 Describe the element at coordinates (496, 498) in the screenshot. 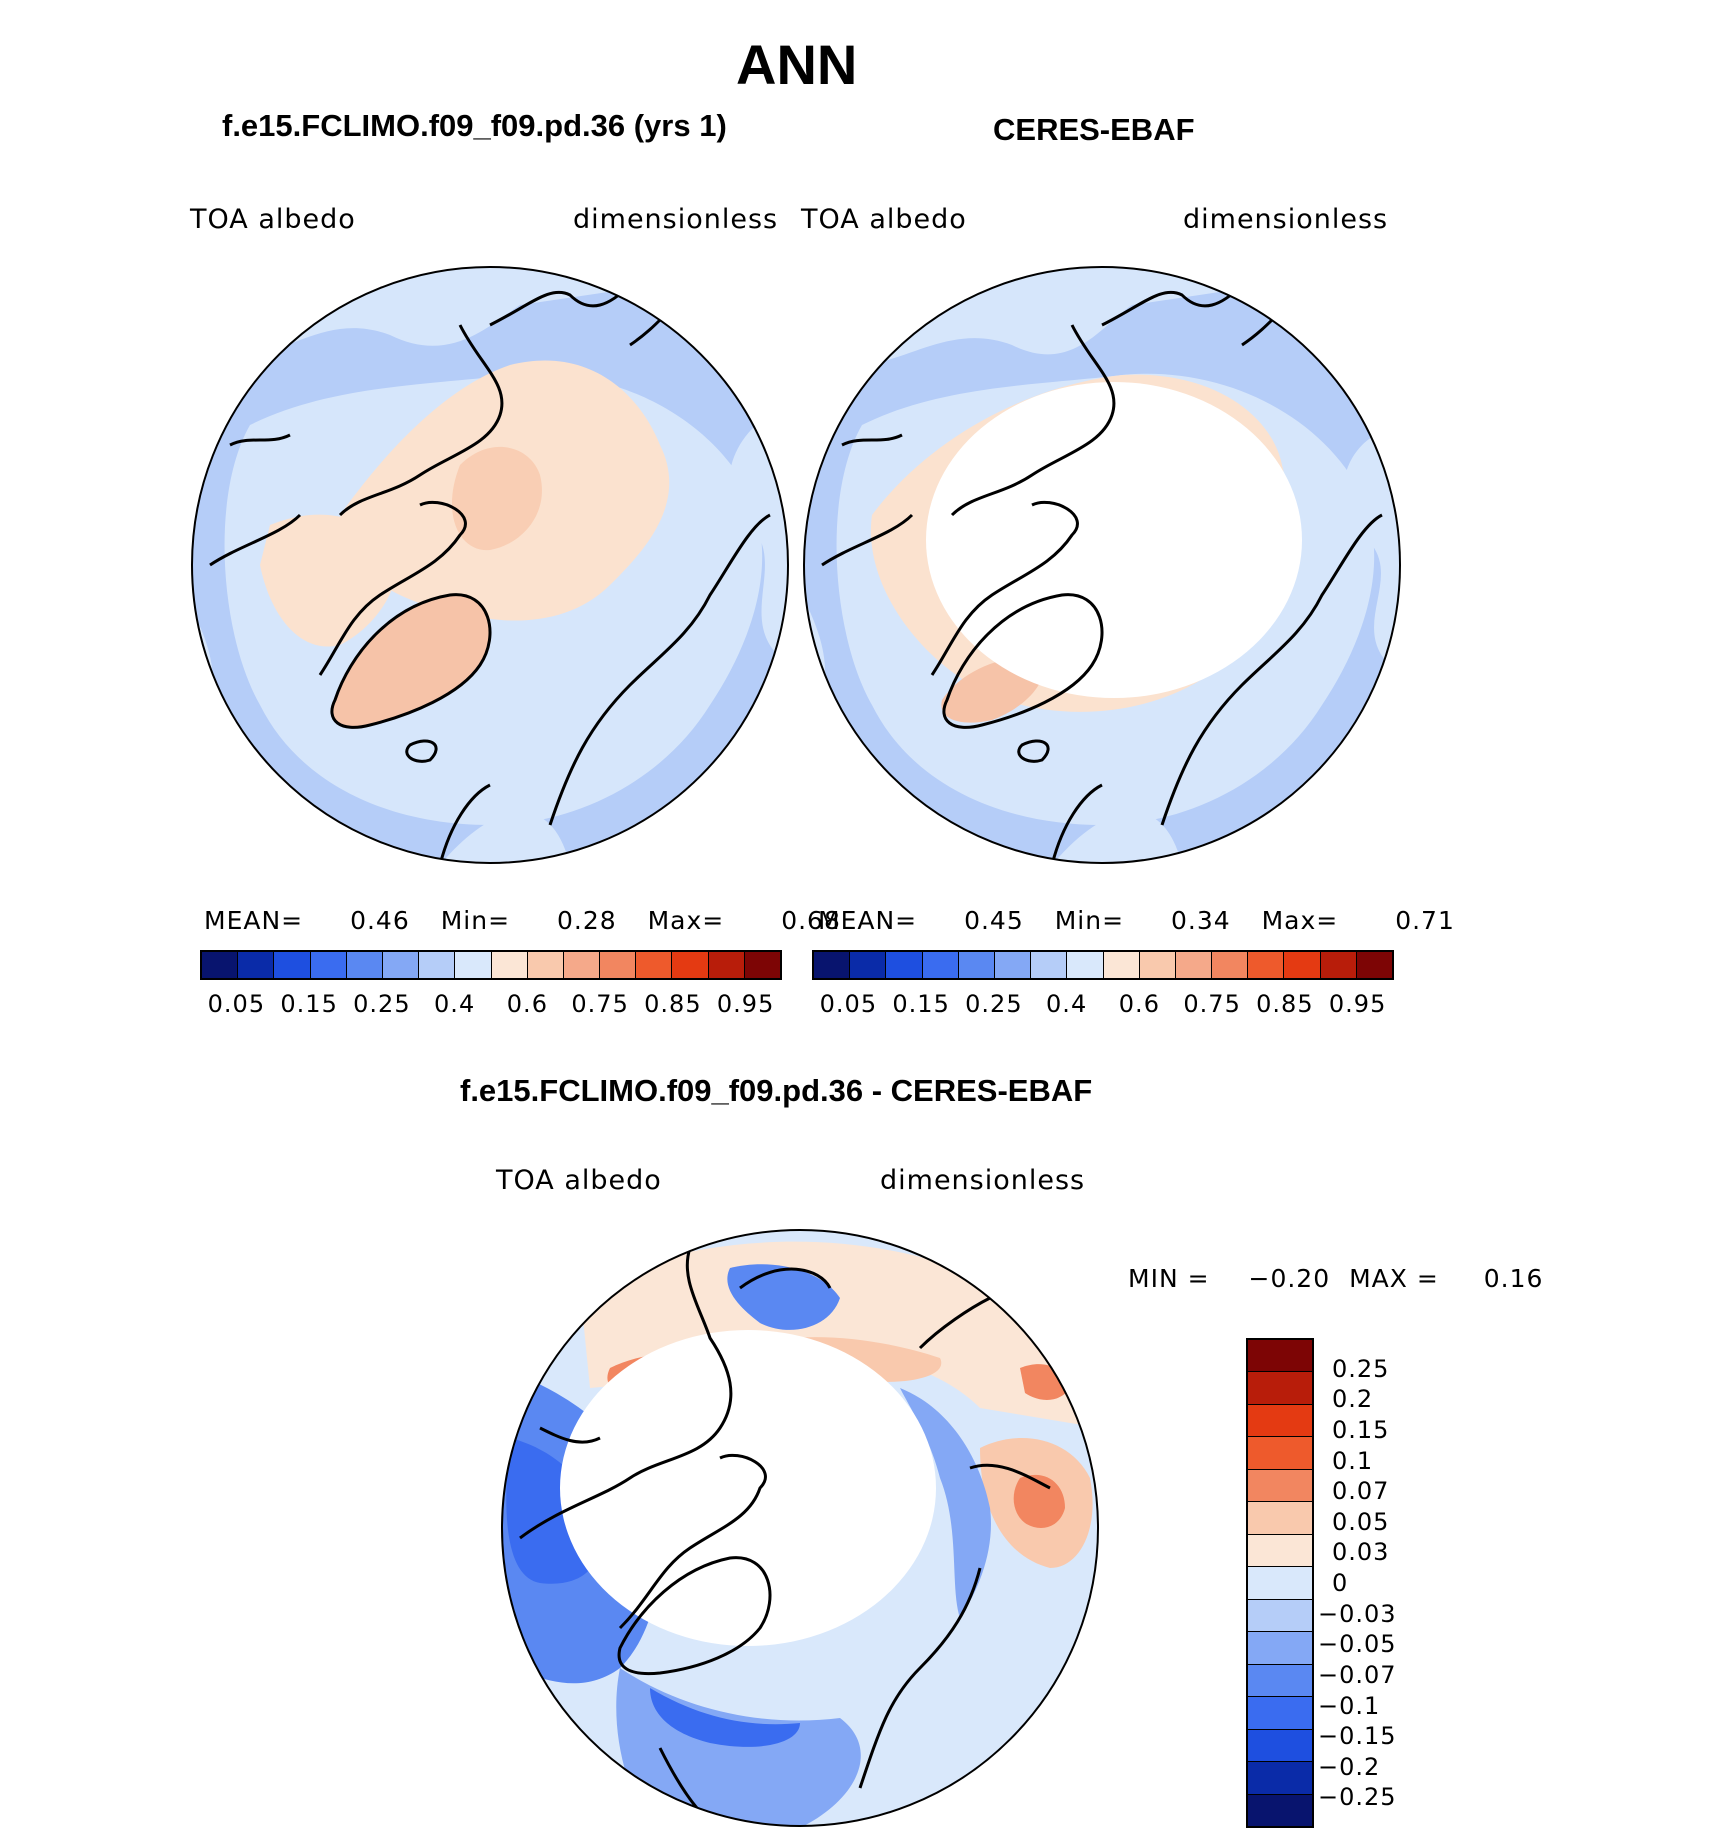

I see `arctic-central-ice` at that location.